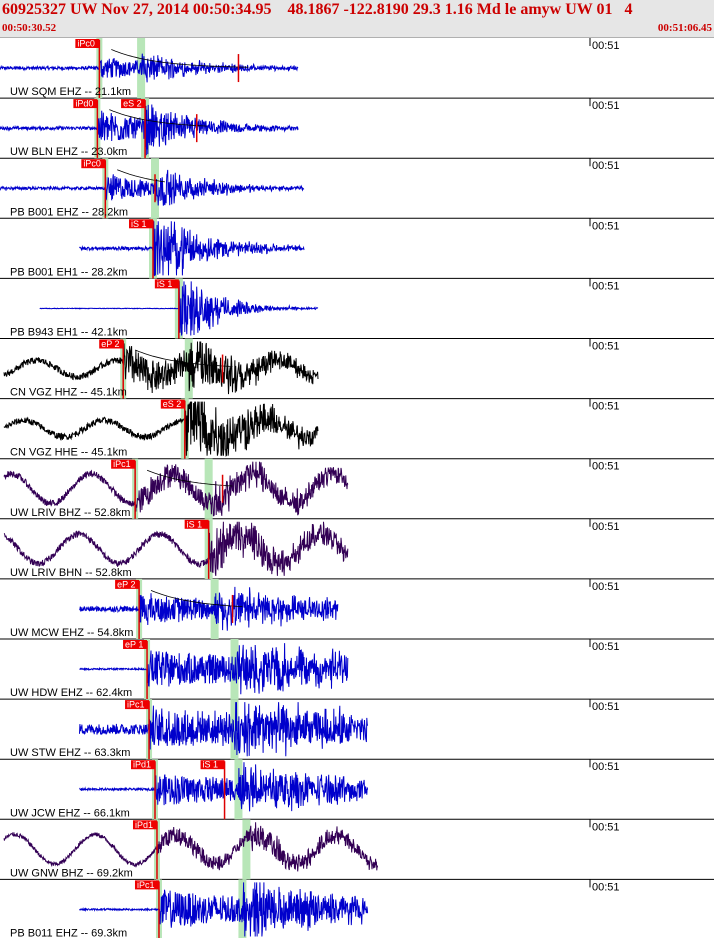 This screenshot has width=714, height=938. I want to click on trace-label: CN VGZ HHE -- 45.1km, so click(68, 453).